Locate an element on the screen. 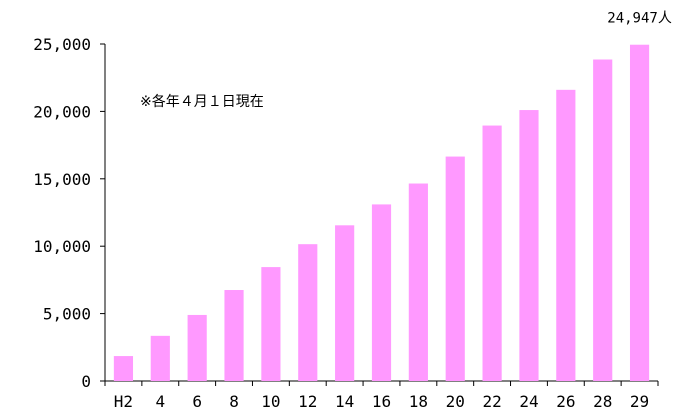 The width and height of the screenshot is (685, 412). data-labels: 24,947人 is located at coordinates (639, 19).